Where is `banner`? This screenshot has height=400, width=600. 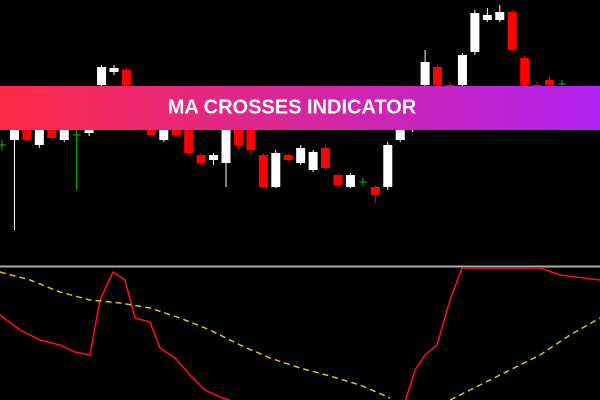 banner is located at coordinates (300, 108).